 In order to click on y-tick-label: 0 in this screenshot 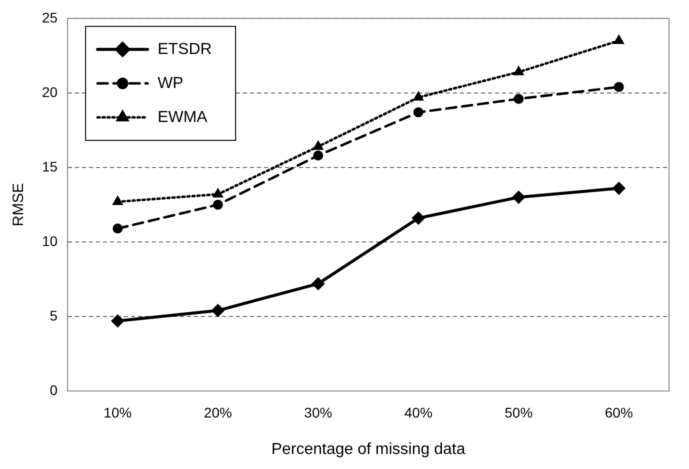, I will do `click(54, 390)`.